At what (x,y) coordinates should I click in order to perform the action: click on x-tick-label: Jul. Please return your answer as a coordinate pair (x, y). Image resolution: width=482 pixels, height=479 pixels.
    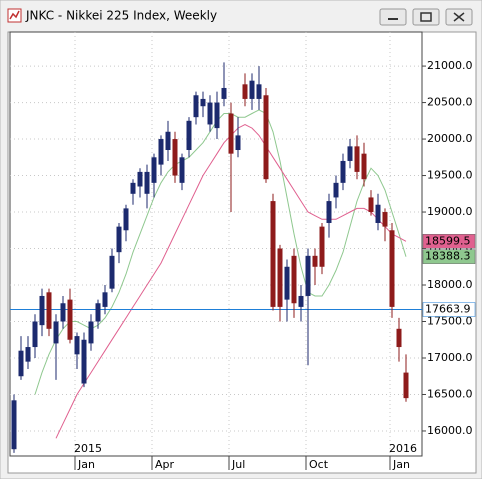
    Looking at the image, I should click on (238, 464).